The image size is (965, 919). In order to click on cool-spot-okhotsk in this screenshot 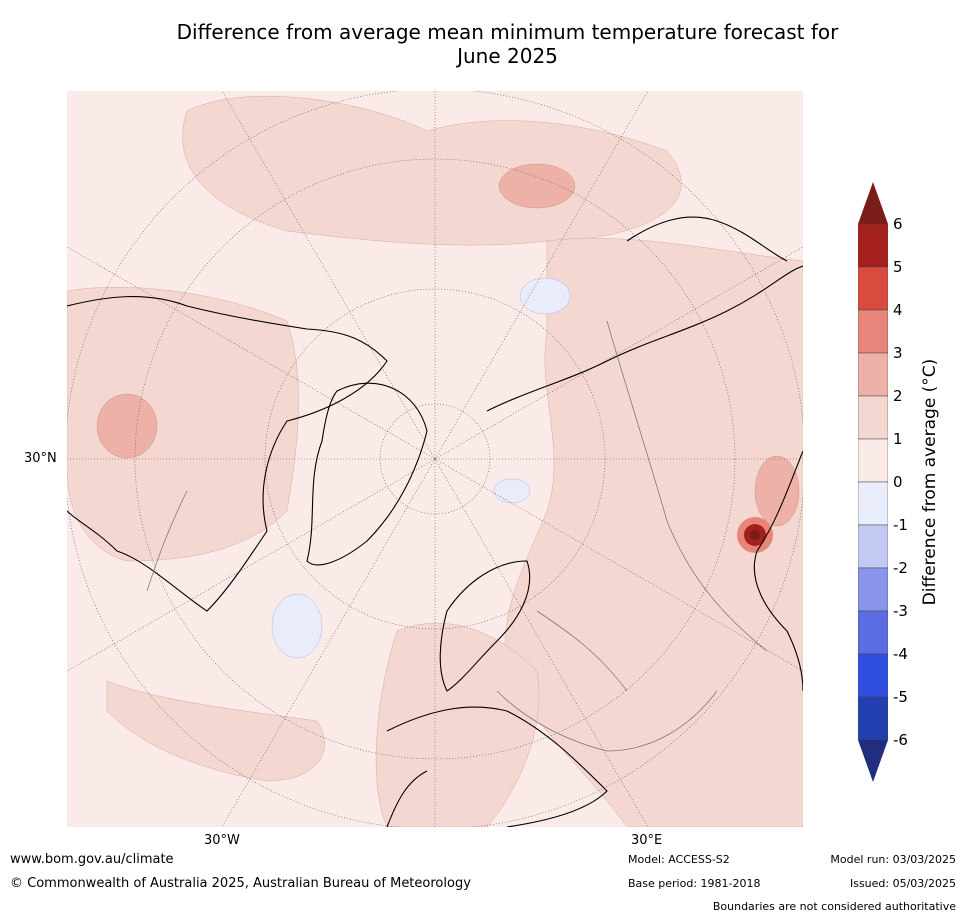, I will do `click(545, 296)`.